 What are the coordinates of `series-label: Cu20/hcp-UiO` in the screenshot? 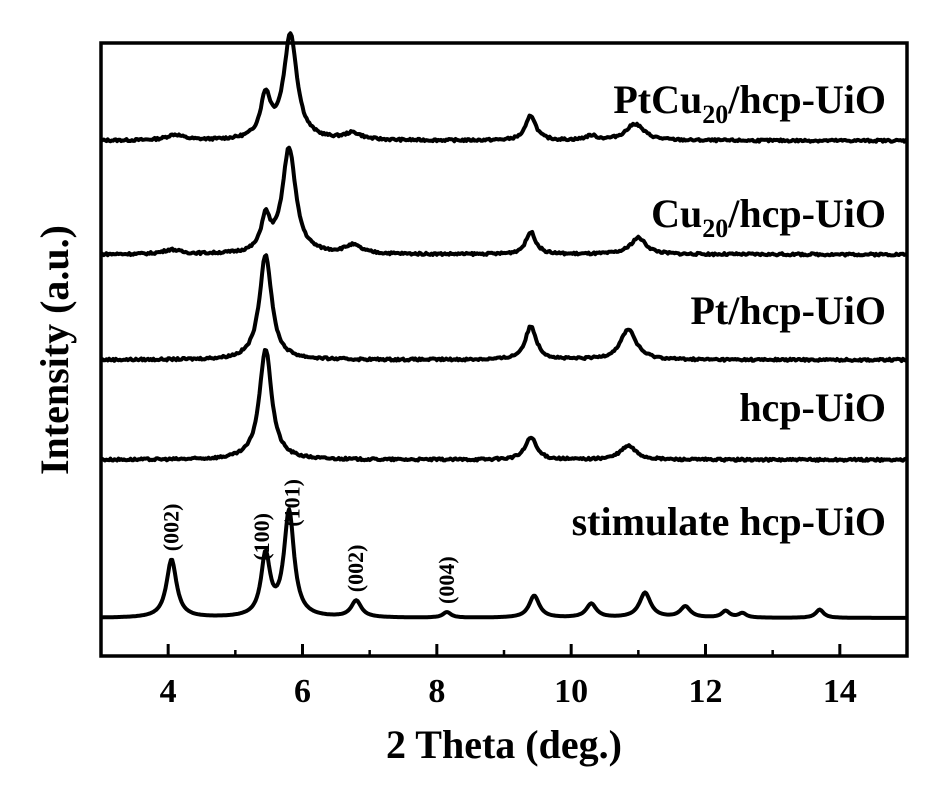 It's located at (768, 217).